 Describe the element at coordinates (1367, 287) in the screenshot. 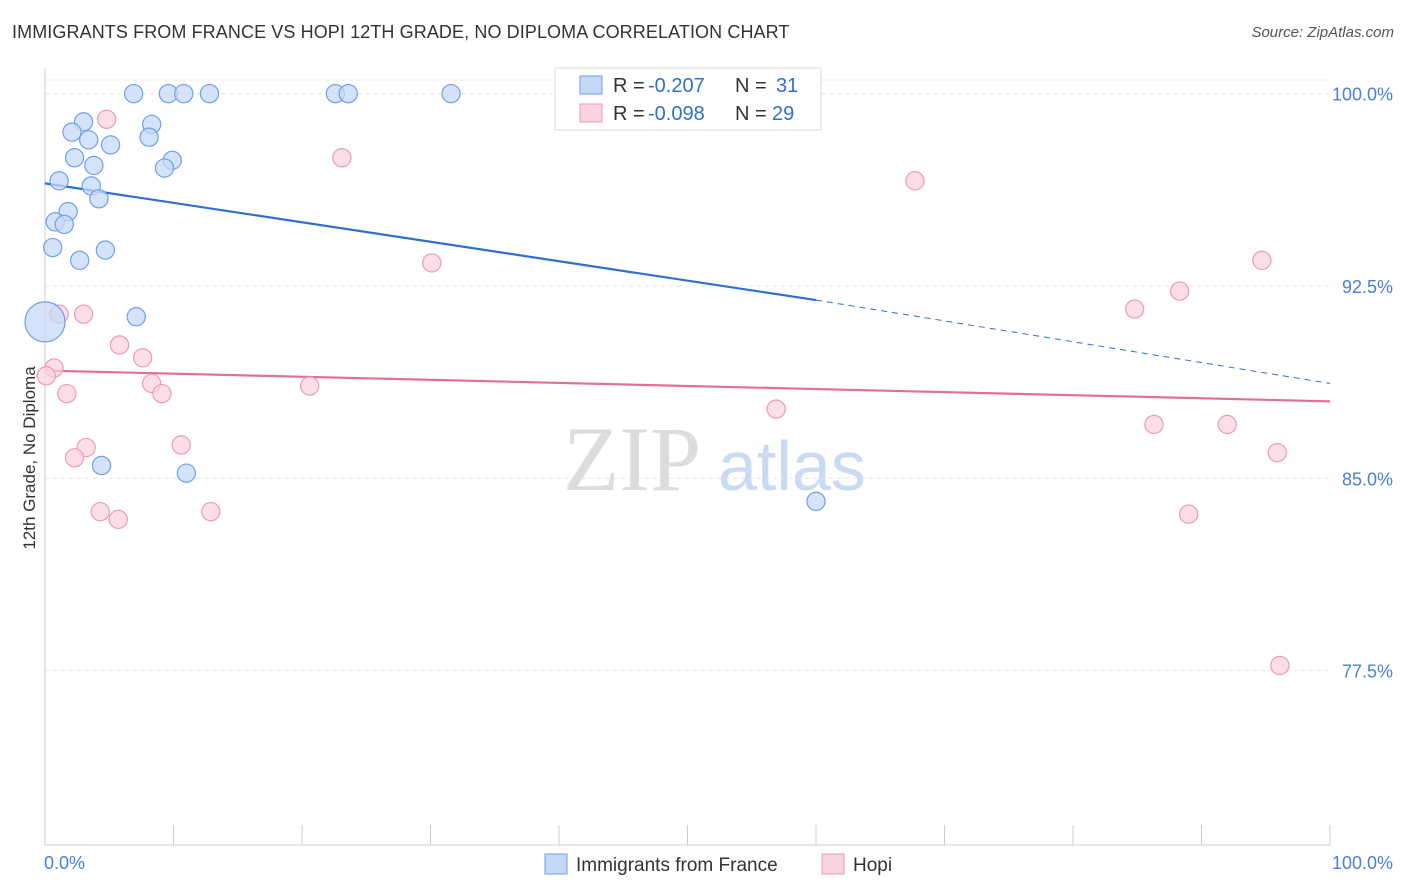

I see `y-tick-label-1: 92.5%` at that location.